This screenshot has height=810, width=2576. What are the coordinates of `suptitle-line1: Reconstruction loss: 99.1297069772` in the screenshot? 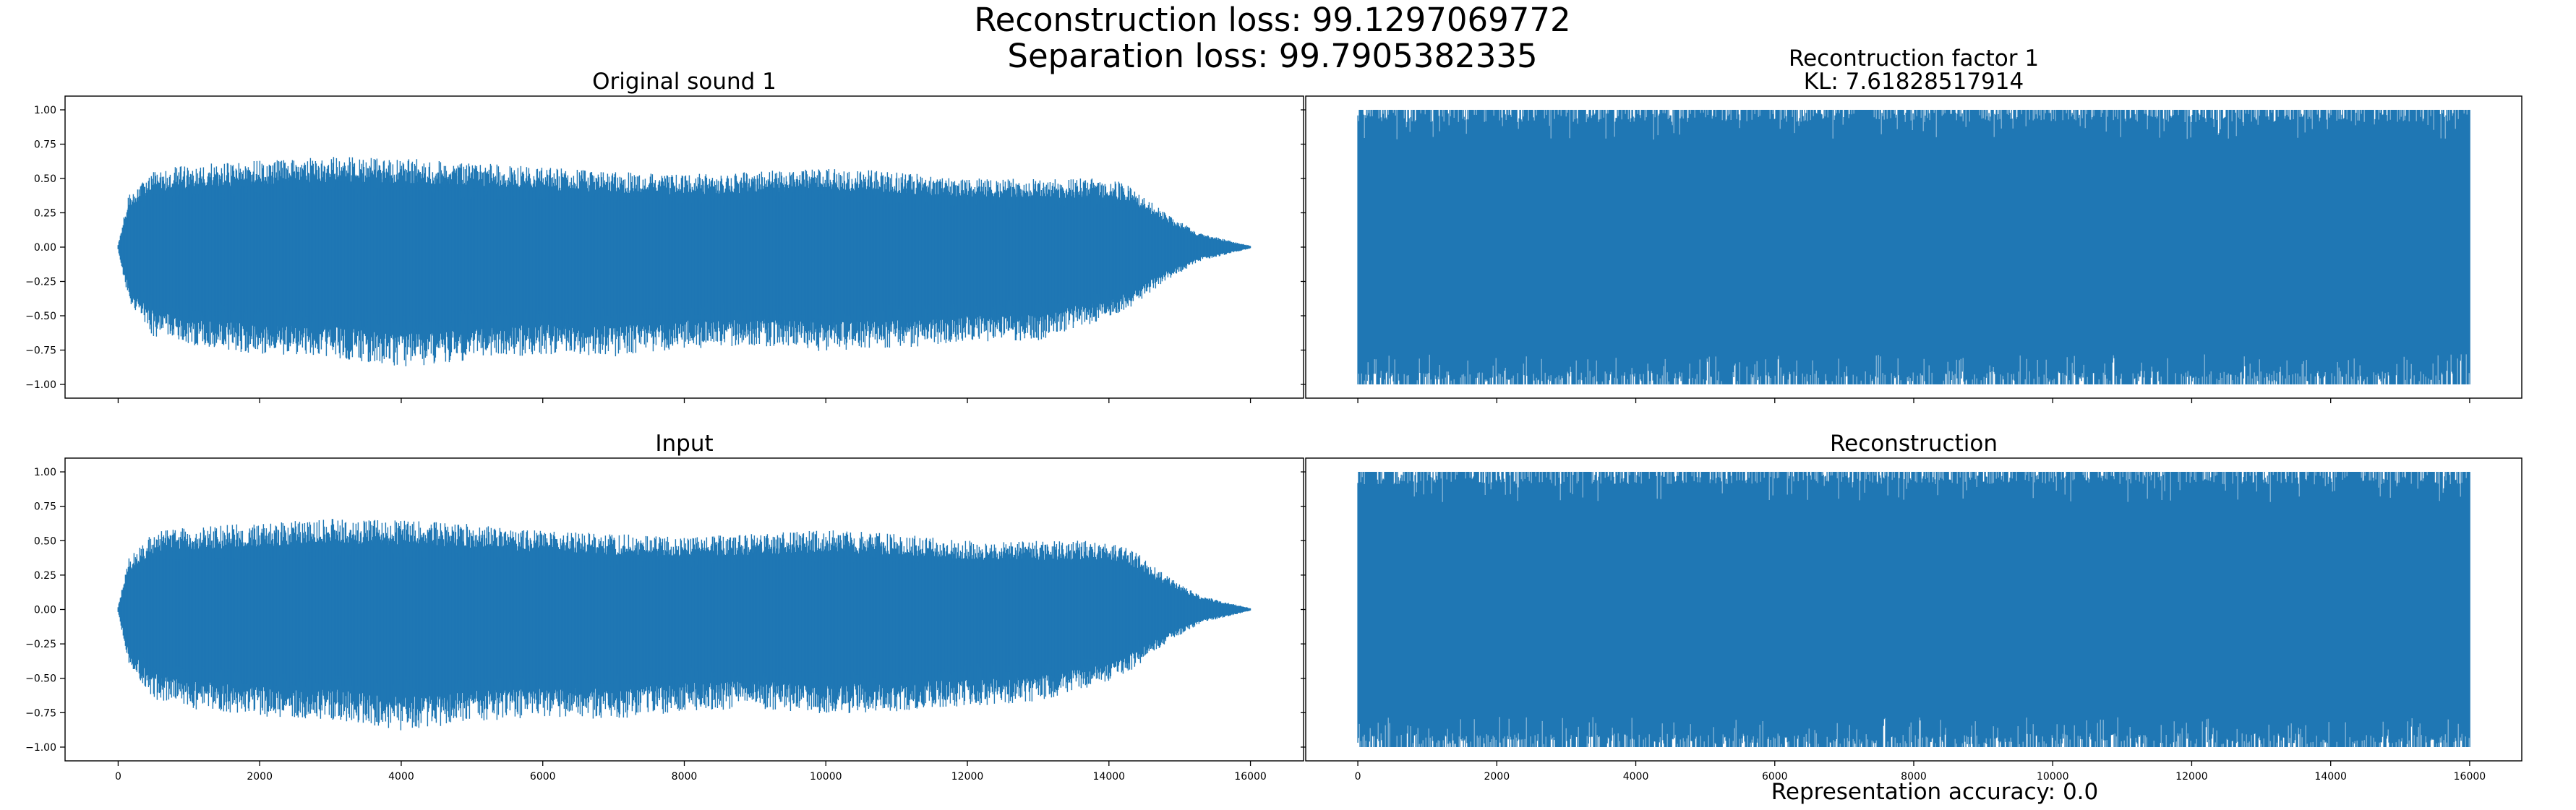 It's located at (1272, 20).